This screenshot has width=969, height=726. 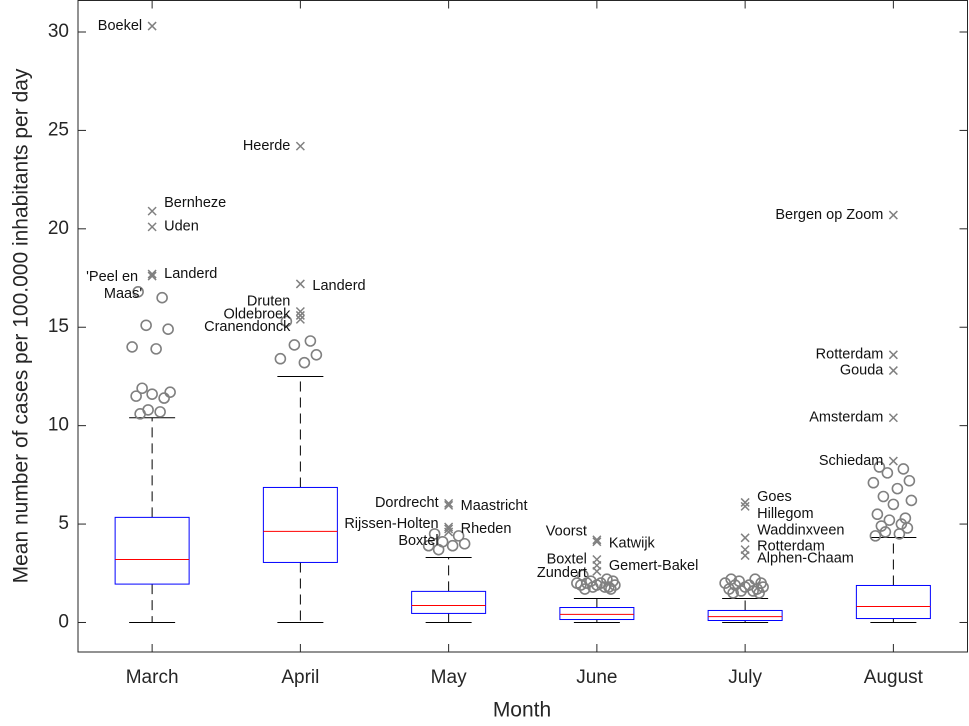 What do you see at coordinates (407, 503) in the screenshot?
I see `outlier-label: Dordrecht` at bounding box center [407, 503].